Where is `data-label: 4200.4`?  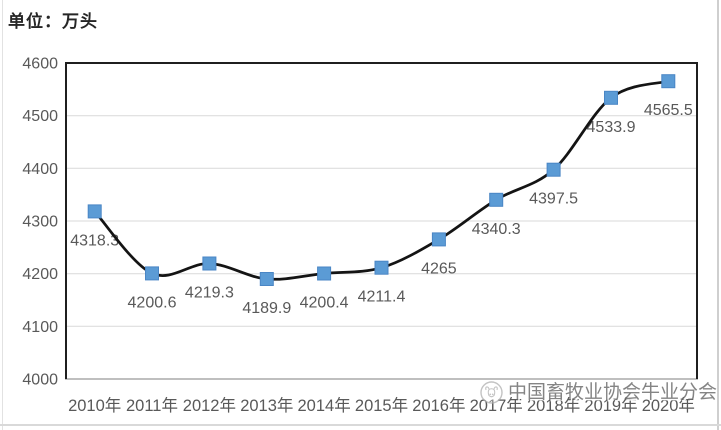 data-label: 4200.4 is located at coordinates (324, 303).